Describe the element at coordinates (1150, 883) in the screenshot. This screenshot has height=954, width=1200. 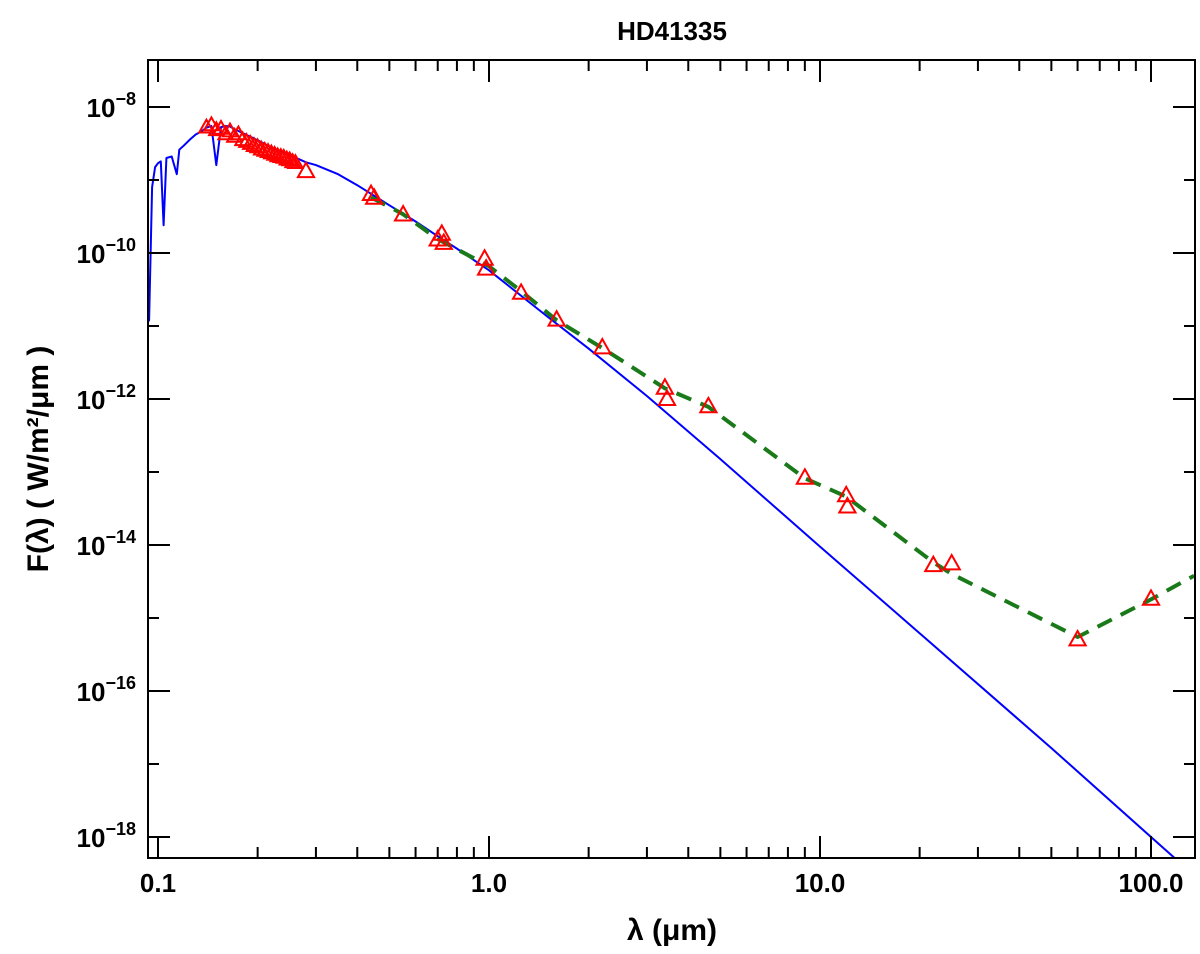
I see `x-tick-label: 100.0` at that location.